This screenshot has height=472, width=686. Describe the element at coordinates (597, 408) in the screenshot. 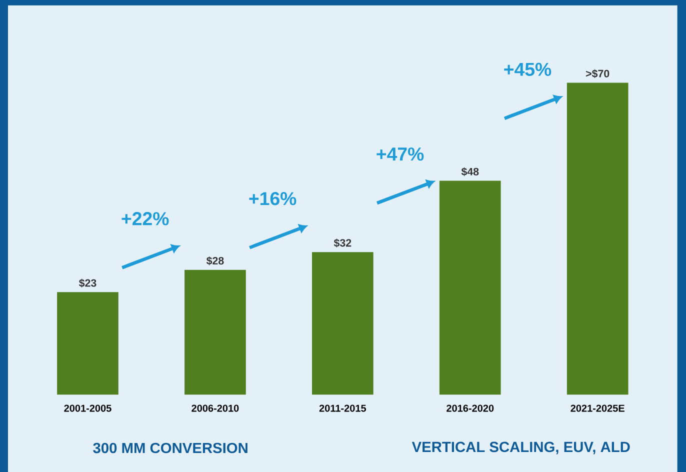

I see `x-tick-label: 2021-2025E` at that location.